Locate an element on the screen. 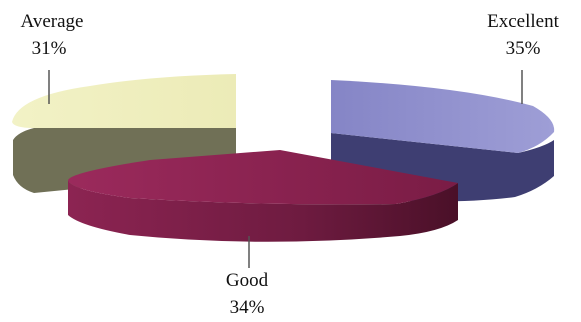  label-excellent: Excellent is located at coordinates (523, 21).